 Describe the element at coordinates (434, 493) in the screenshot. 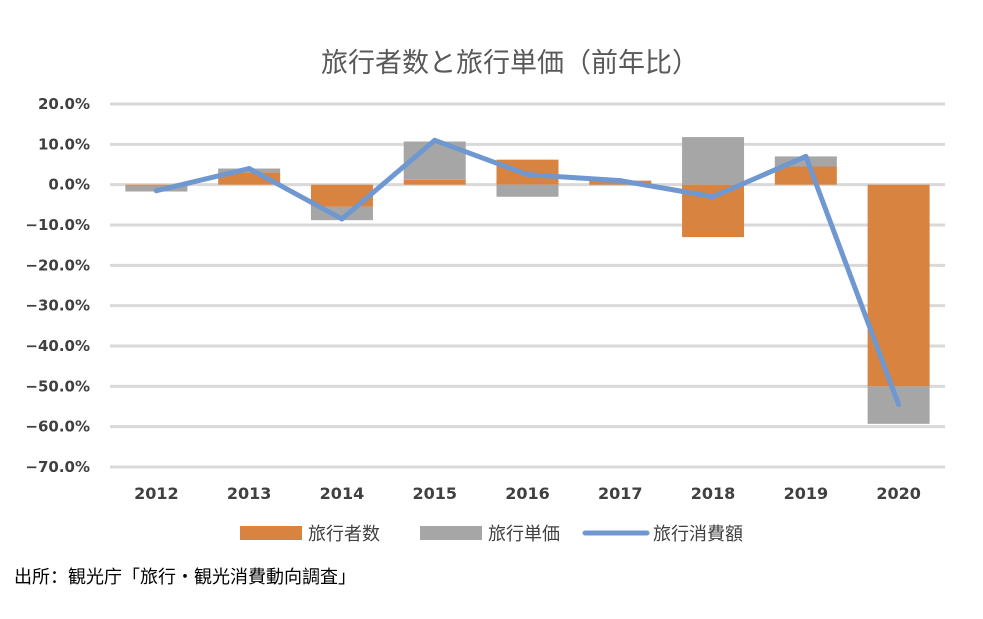

I see `x-tick-label: 2015` at that location.